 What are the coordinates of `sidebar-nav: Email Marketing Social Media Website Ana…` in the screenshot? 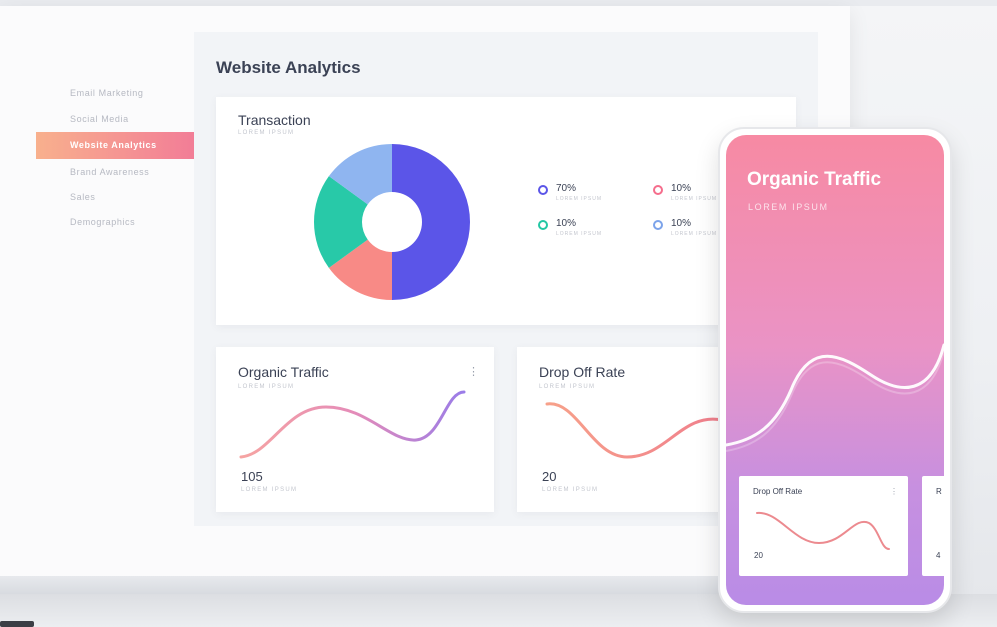 It's located at (118, 157).